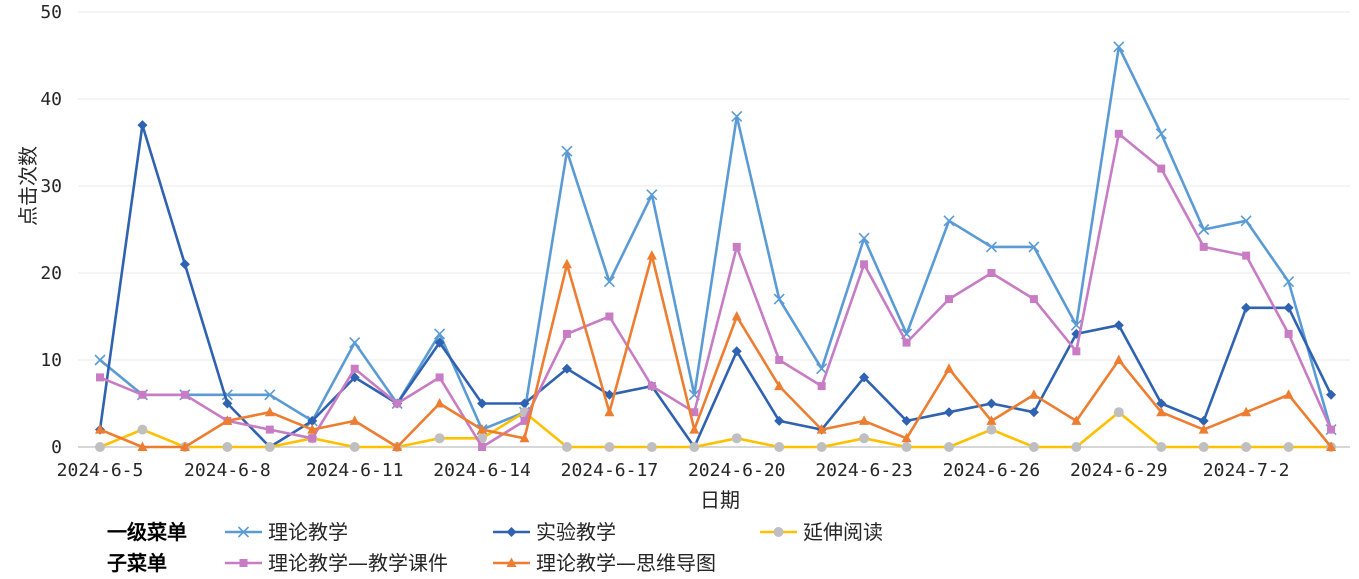  What do you see at coordinates (51, 360) in the screenshot?
I see `y-tick-label: 10` at bounding box center [51, 360].